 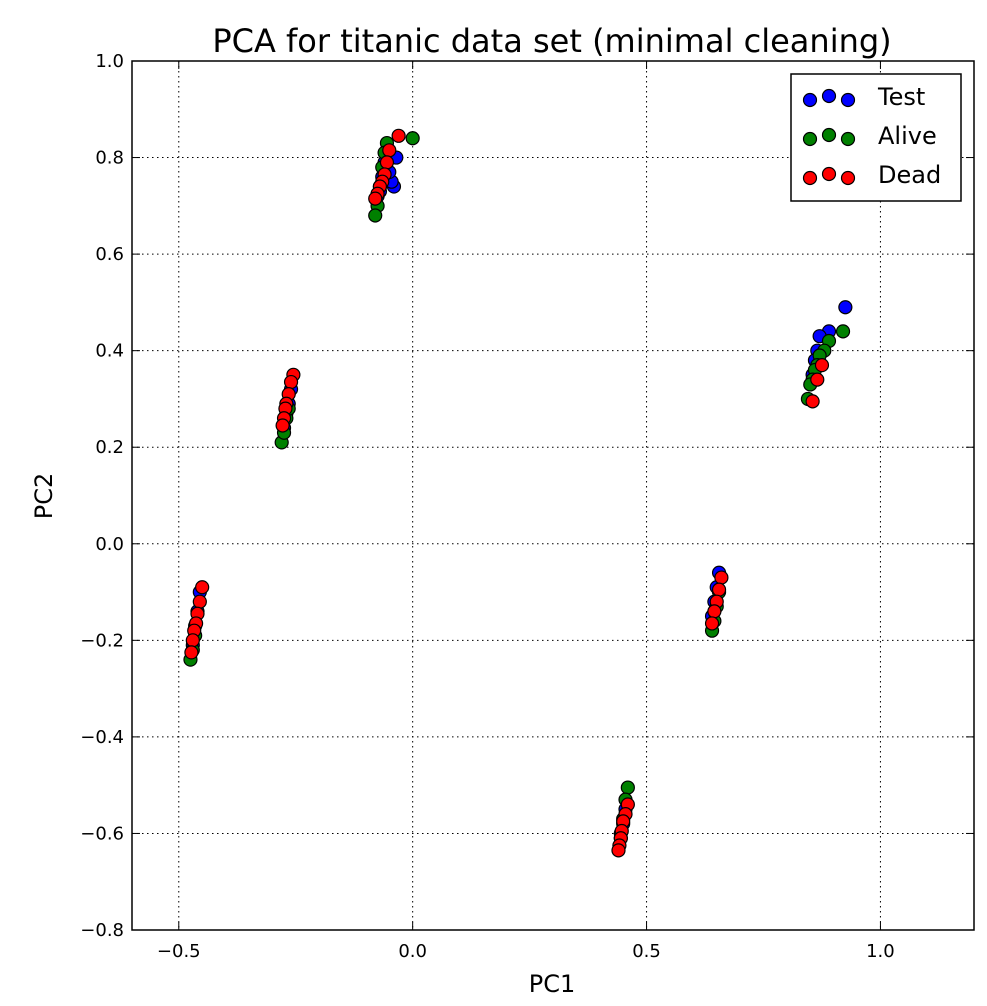 What do you see at coordinates (552, 984) in the screenshot?
I see `x-axis-label: PC1` at bounding box center [552, 984].